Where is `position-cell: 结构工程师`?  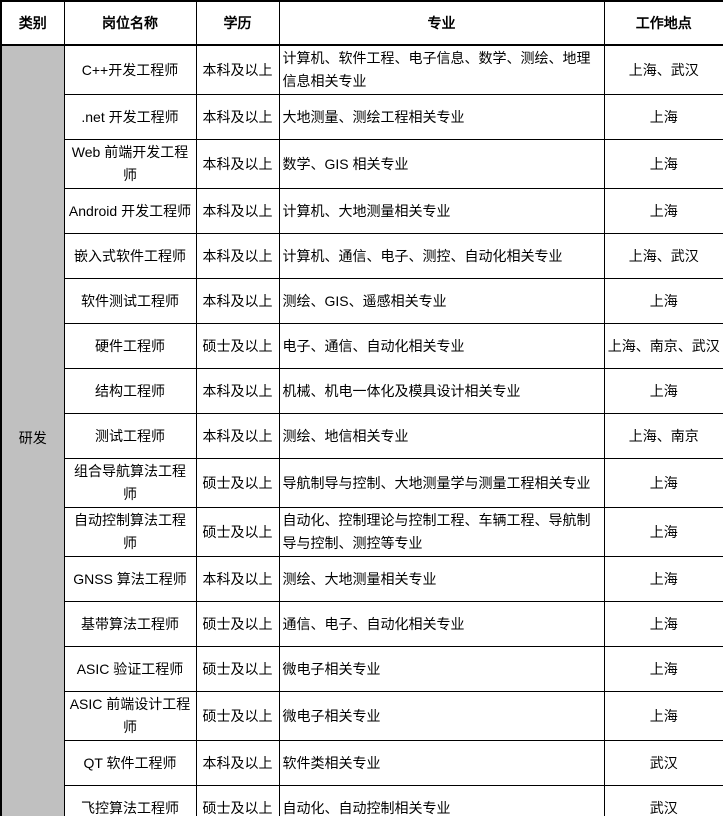
position-cell: 结构工程师 is located at coordinates (130, 391).